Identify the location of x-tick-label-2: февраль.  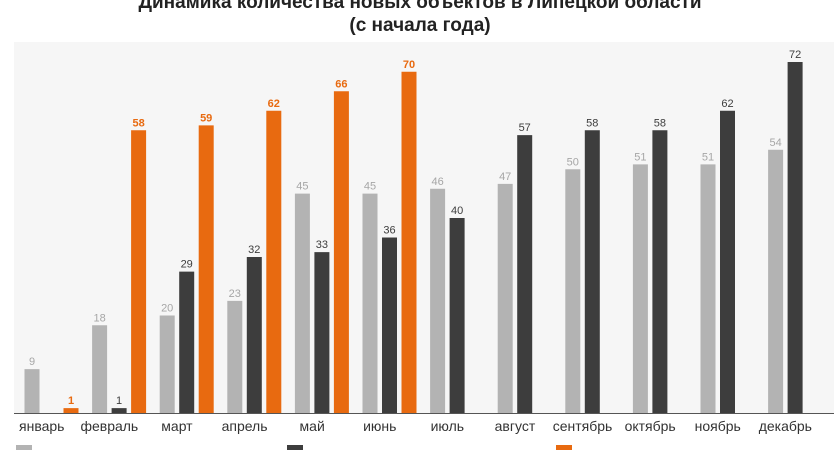
(109, 426).